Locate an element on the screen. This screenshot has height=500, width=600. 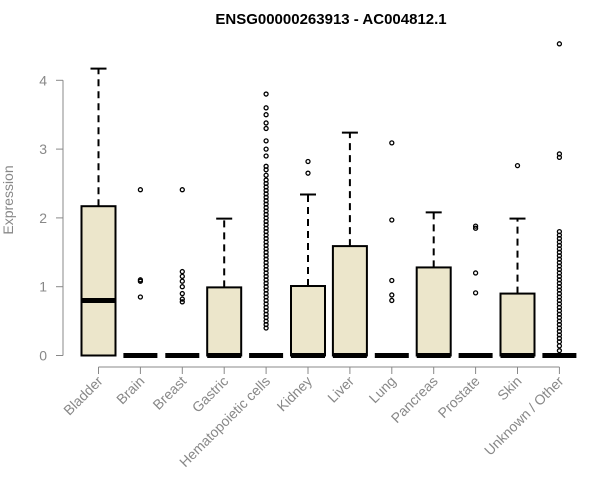
box-gastric is located at coordinates (224, 287).